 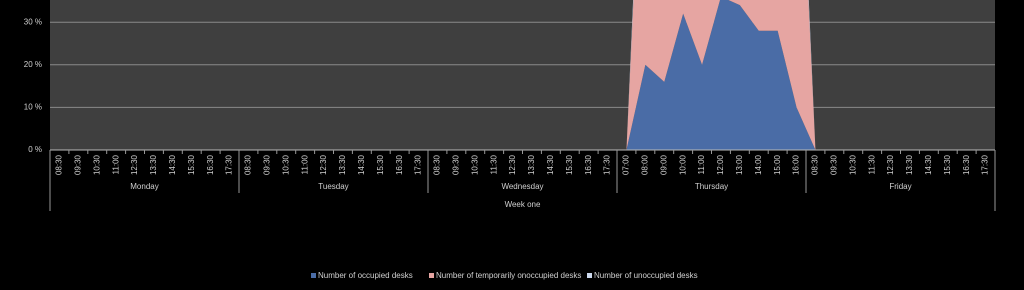 What do you see at coordinates (365, 275) in the screenshot?
I see `legend-label: Number of occupied desks` at bounding box center [365, 275].